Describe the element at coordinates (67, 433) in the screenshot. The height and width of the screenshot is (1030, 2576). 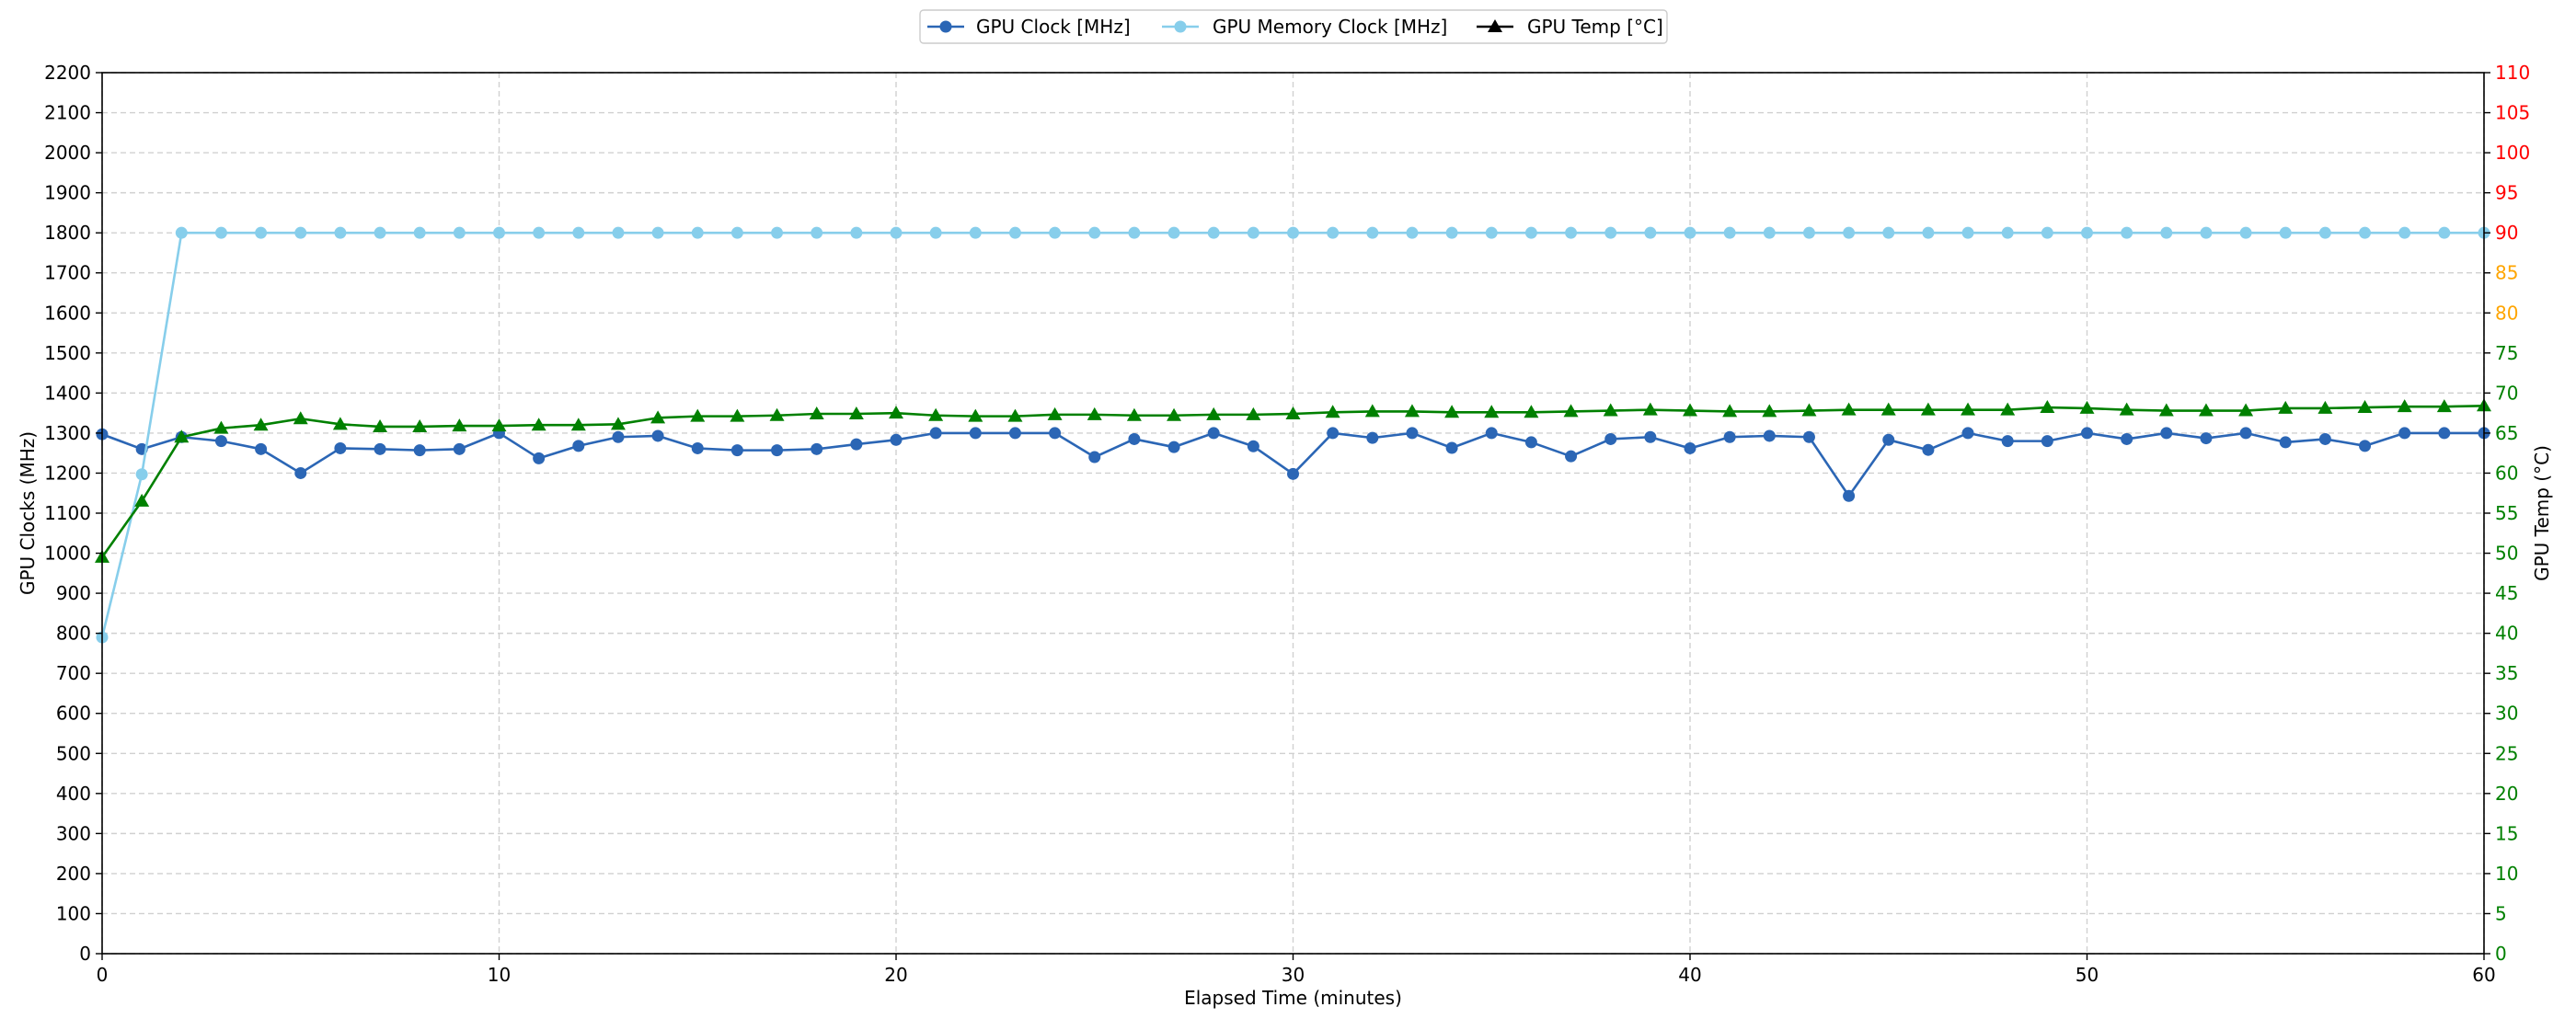
I see `y-tick-label: 1300` at that location.